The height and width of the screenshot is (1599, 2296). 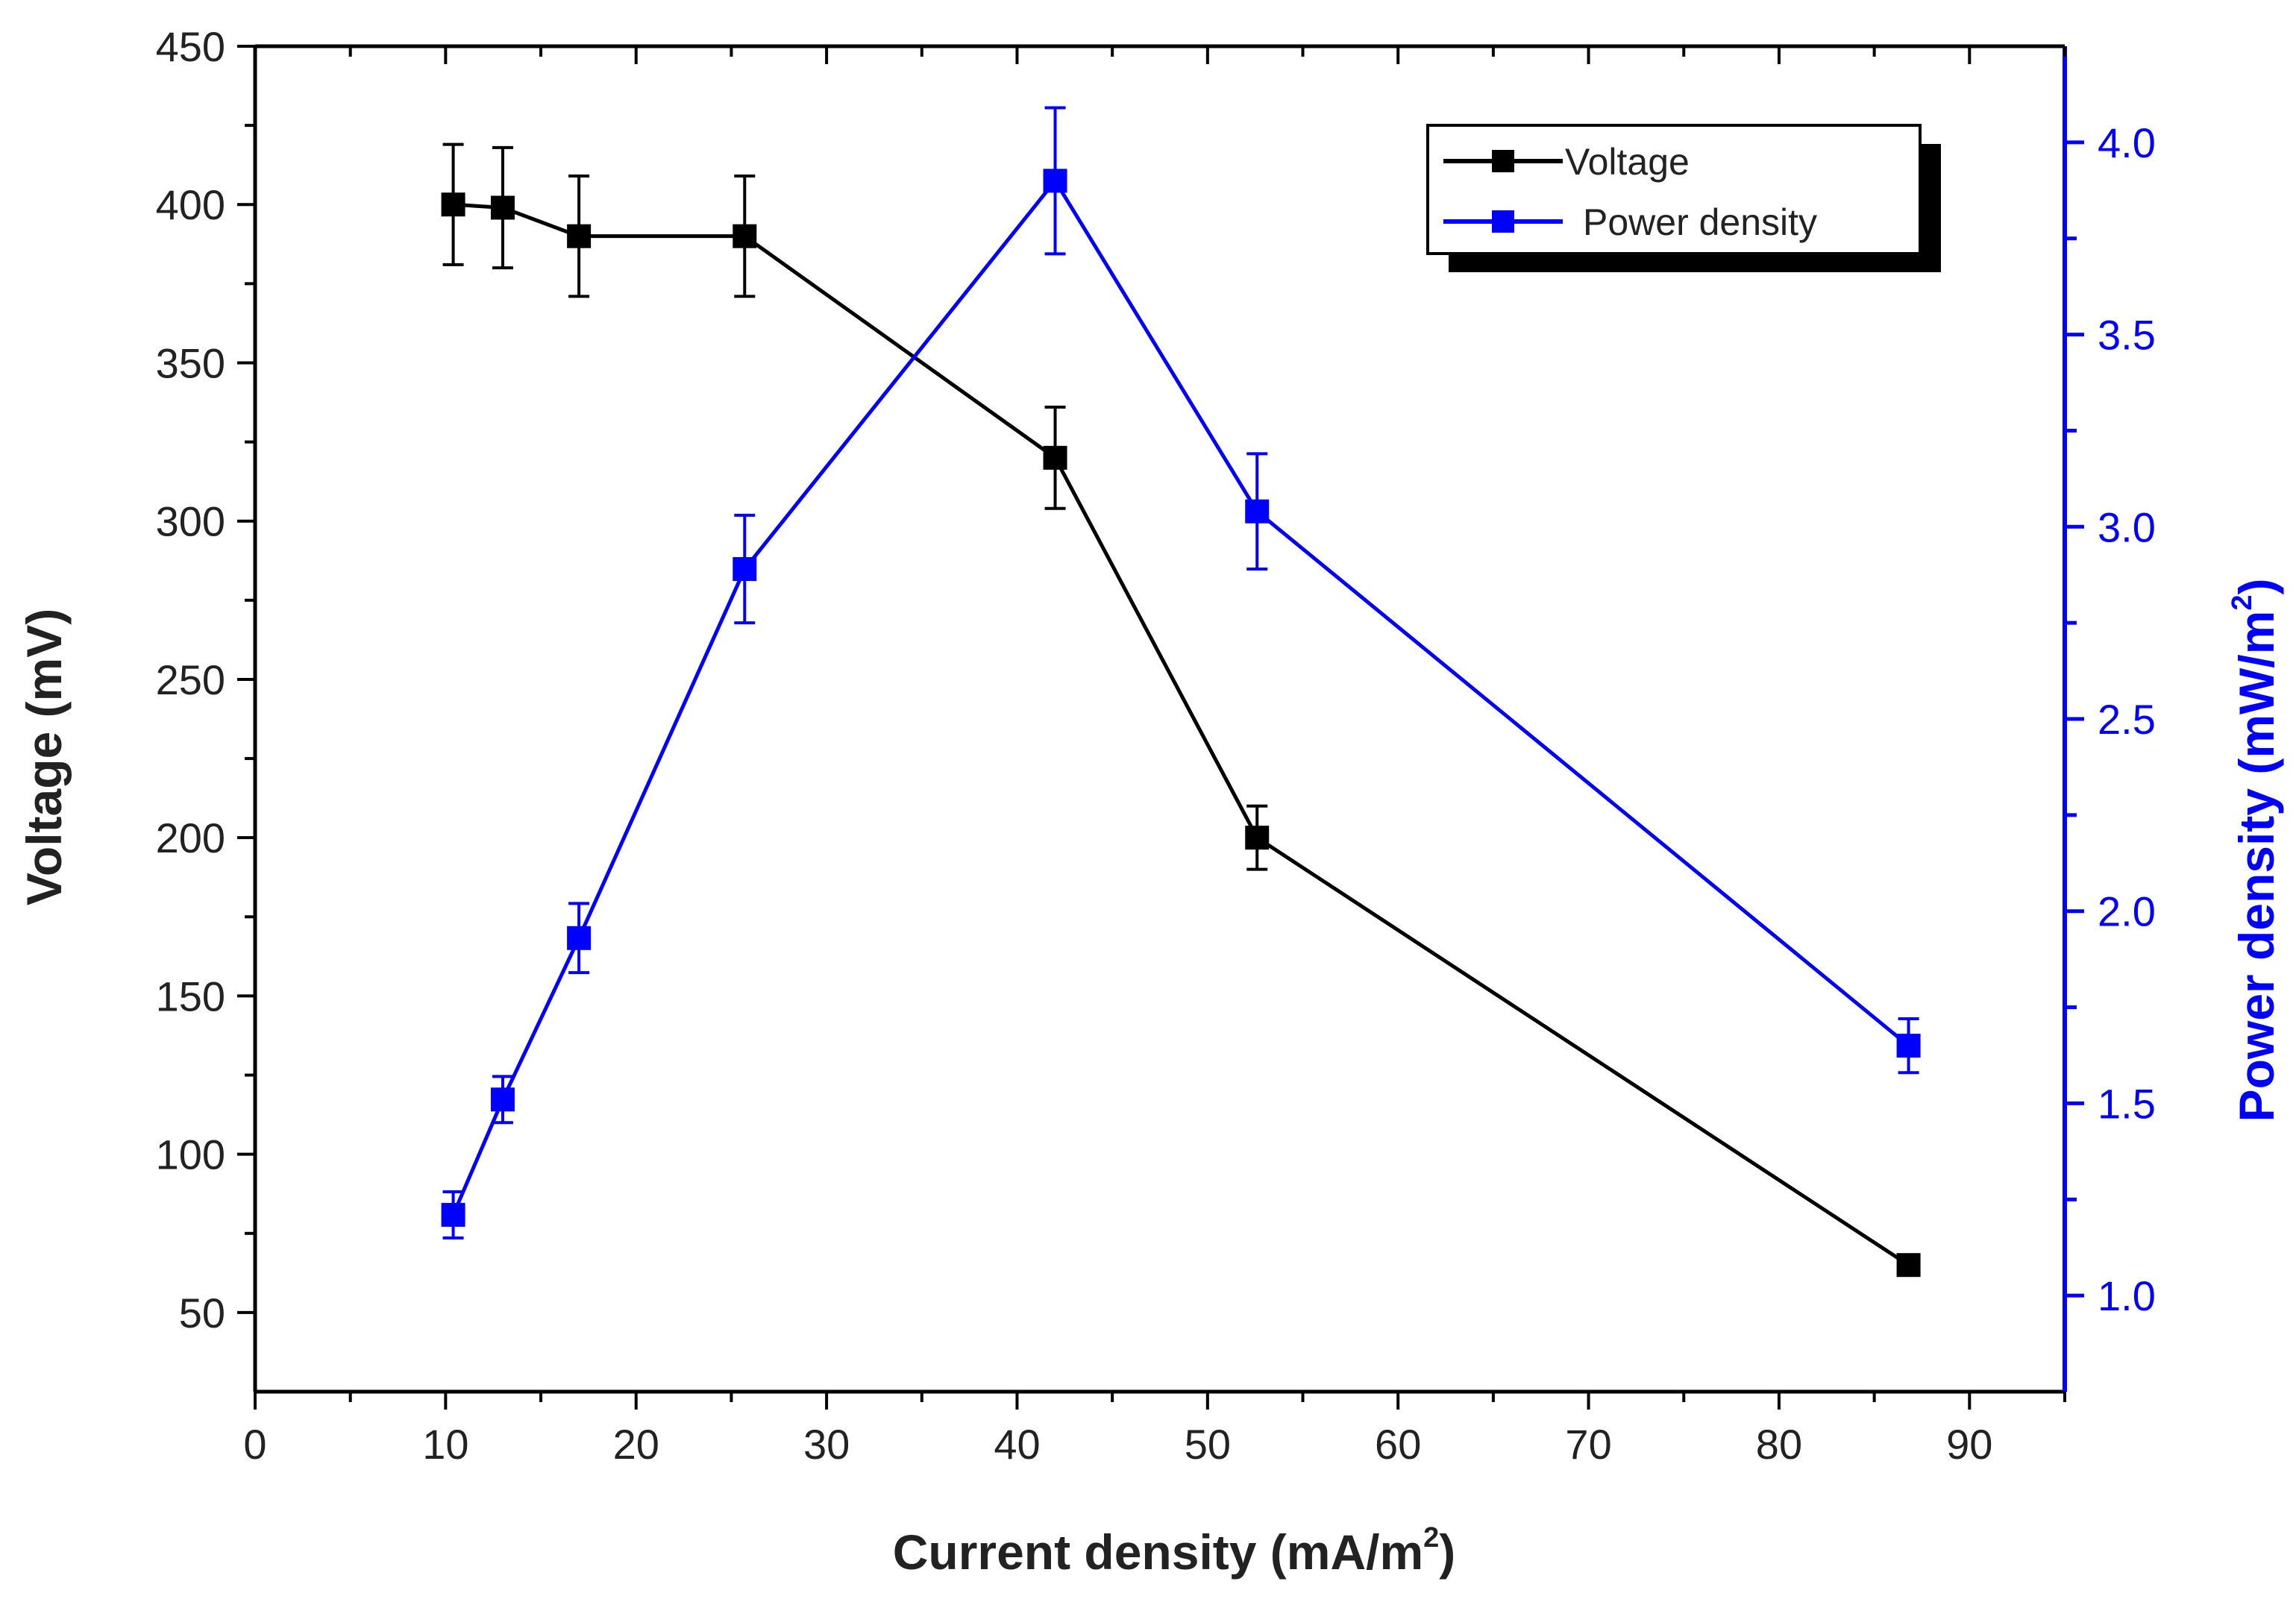 I want to click on x-tick-label: 80, so click(x=1779, y=1444).